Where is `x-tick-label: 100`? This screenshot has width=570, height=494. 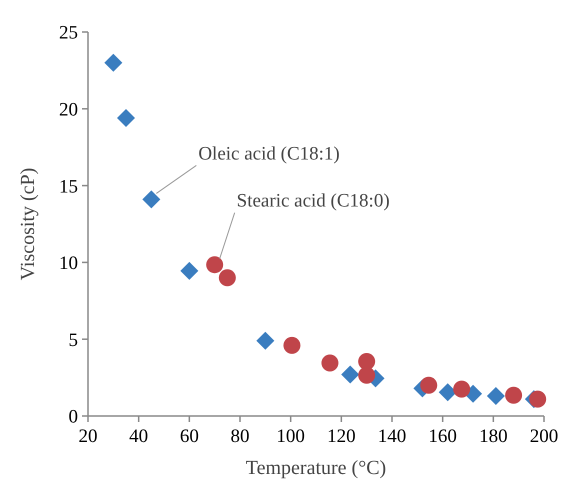
x-tick-label: 100 is located at coordinates (290, 436).